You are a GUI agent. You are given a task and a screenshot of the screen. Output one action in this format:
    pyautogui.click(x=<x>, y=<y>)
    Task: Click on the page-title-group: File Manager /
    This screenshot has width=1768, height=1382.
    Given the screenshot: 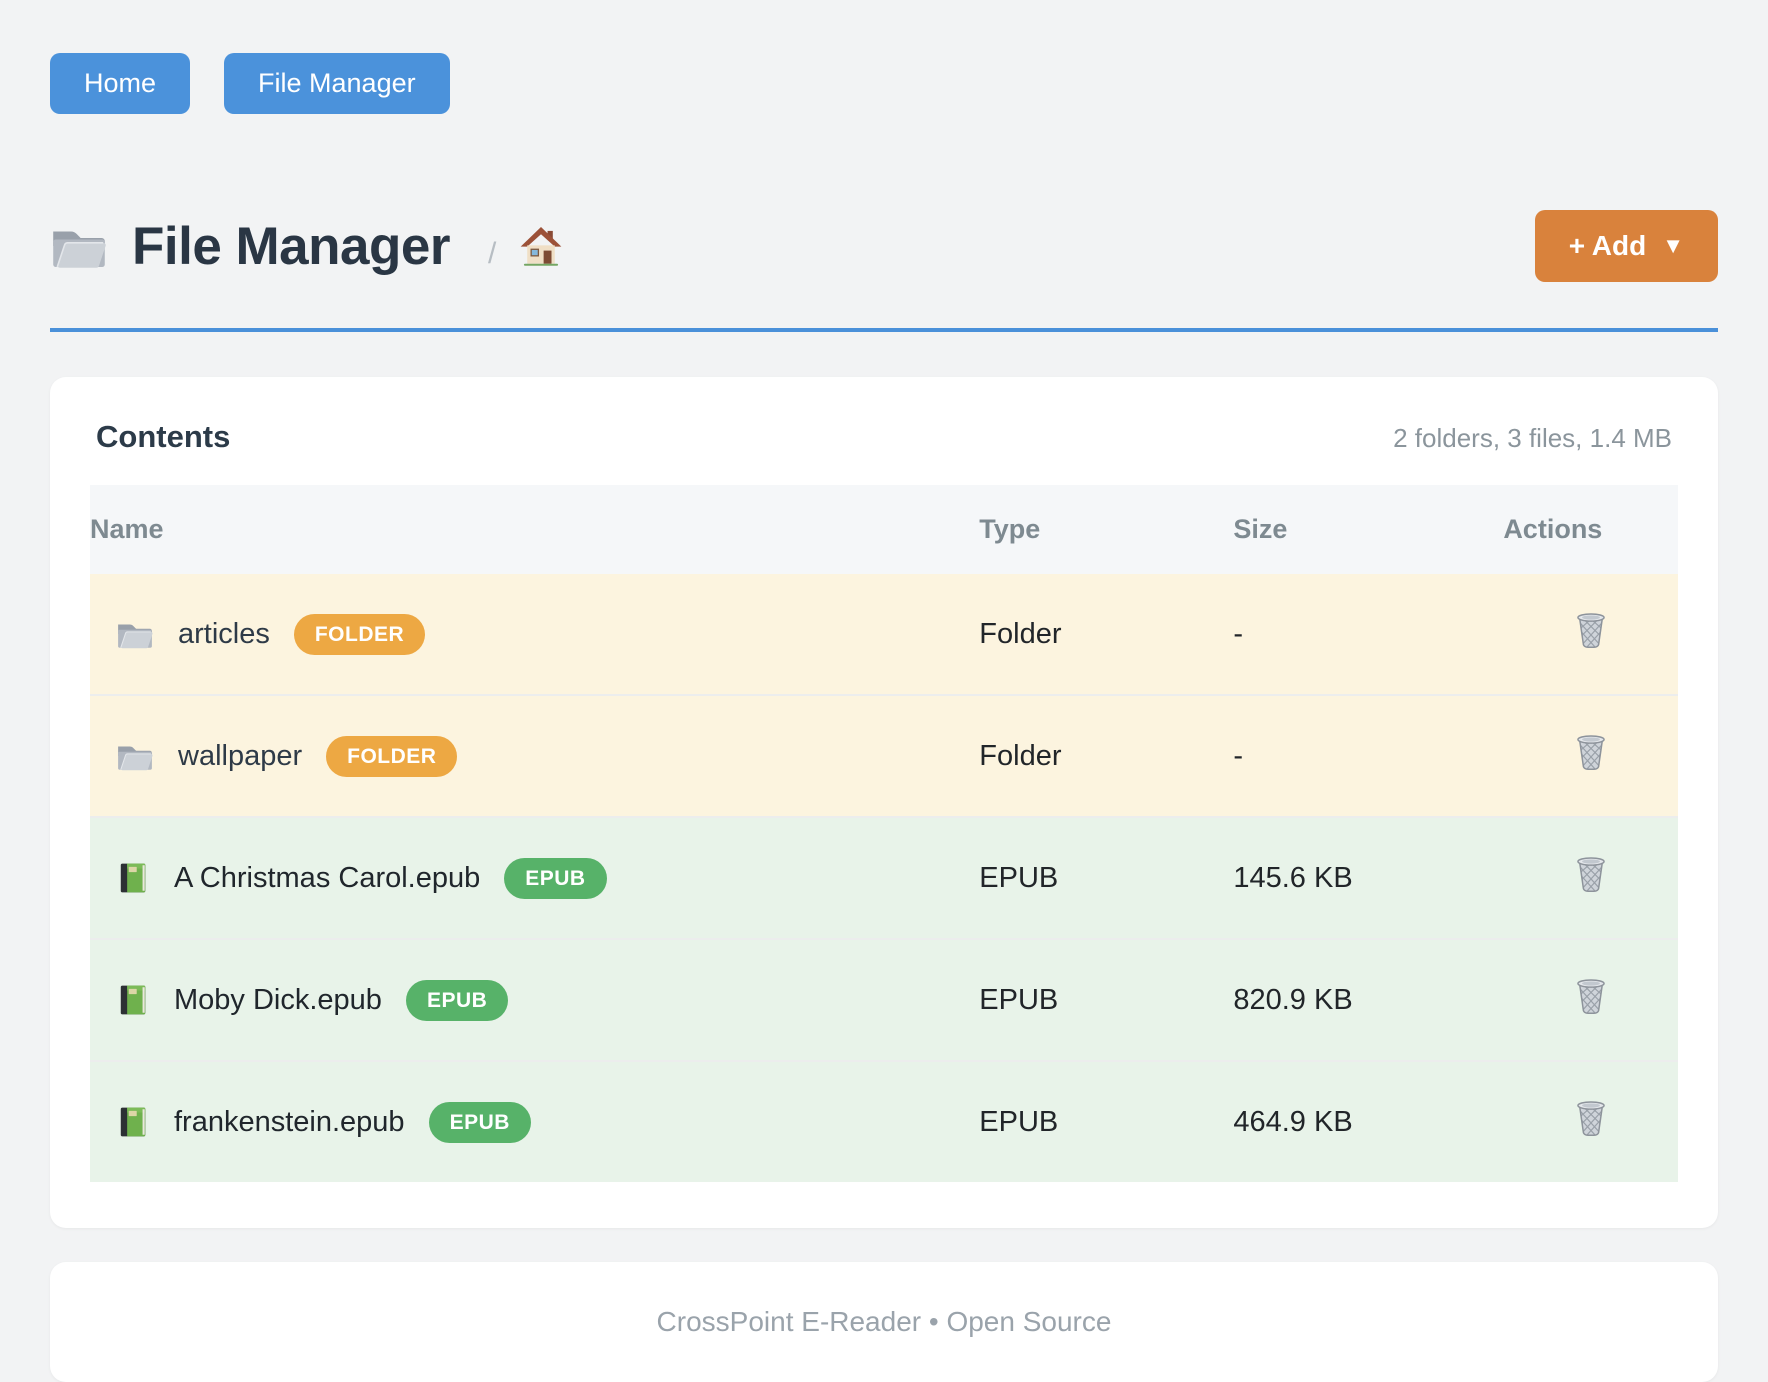 What is the action you would take?
    pyautogui.click(x=306, y=246)
    